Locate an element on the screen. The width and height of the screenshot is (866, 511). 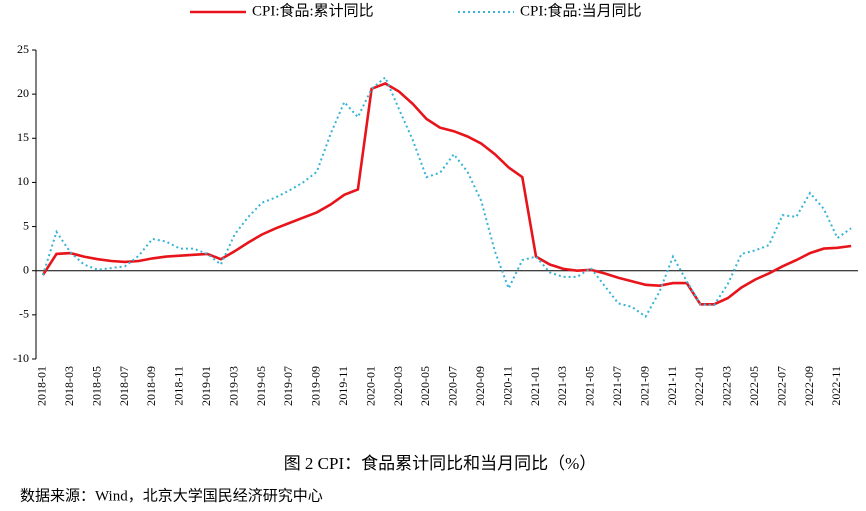
x-tick-label: 2021-05 is located at coordinates (590, 386).